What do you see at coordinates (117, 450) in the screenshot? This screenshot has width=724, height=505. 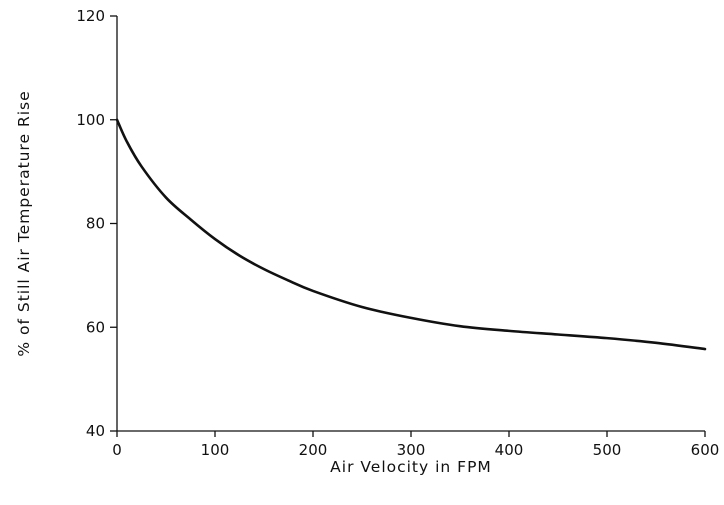 I see `x-tick-label: 0` at bounding box center [117, 450].